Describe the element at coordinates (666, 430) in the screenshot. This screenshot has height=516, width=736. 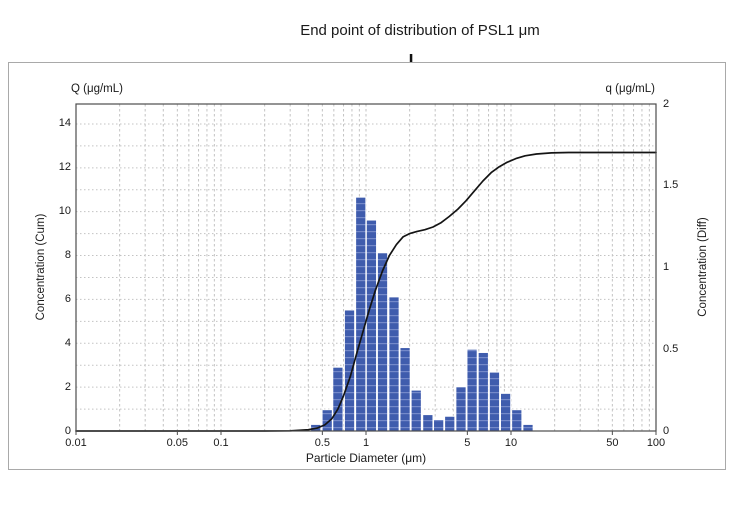
I see `y-axis-right-tick-label: 0` at that location.